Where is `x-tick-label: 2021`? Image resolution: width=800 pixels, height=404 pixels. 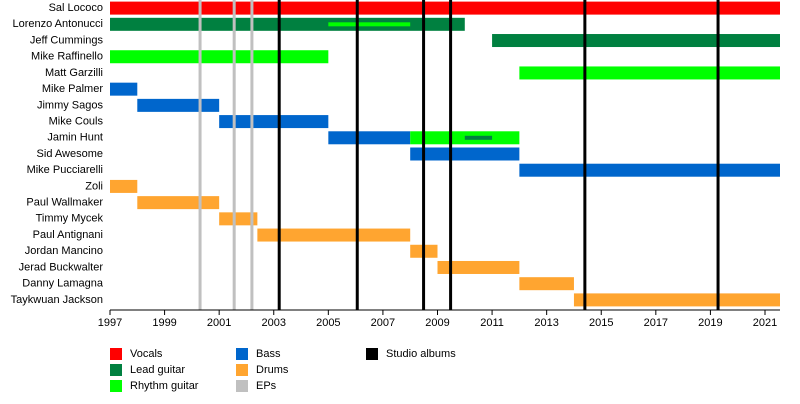 x-tick-label: 2021 is located at coordinates (765, 323).